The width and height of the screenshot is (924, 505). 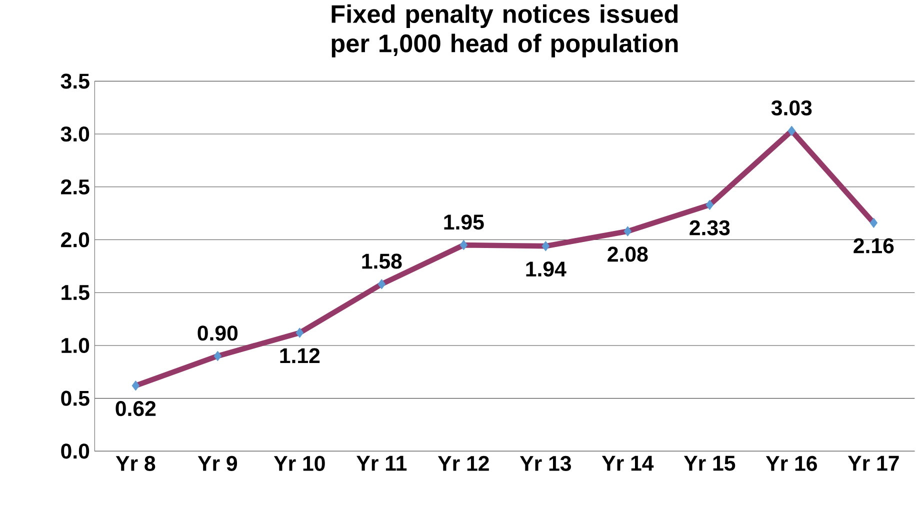 I want to click on x-tick-label: Yr 12, so click(x=463, y=464).